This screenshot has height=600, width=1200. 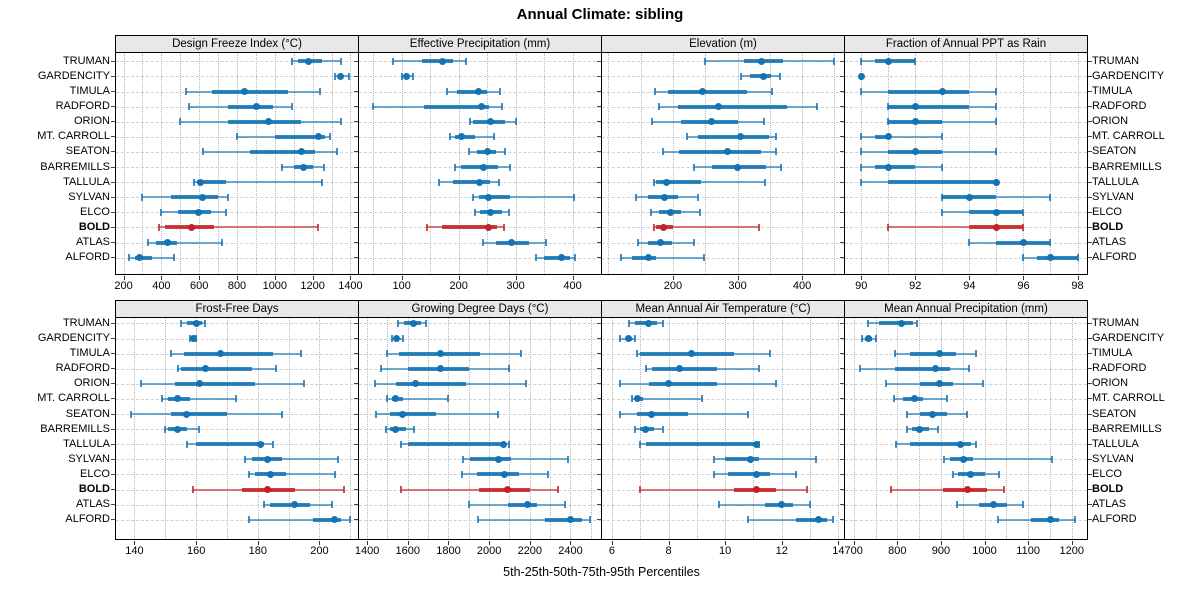 What do you see at coordinates (1108, 226) in the screenshot?
I see `station-label-right: BOLD` at bounding box center [1108, 226].